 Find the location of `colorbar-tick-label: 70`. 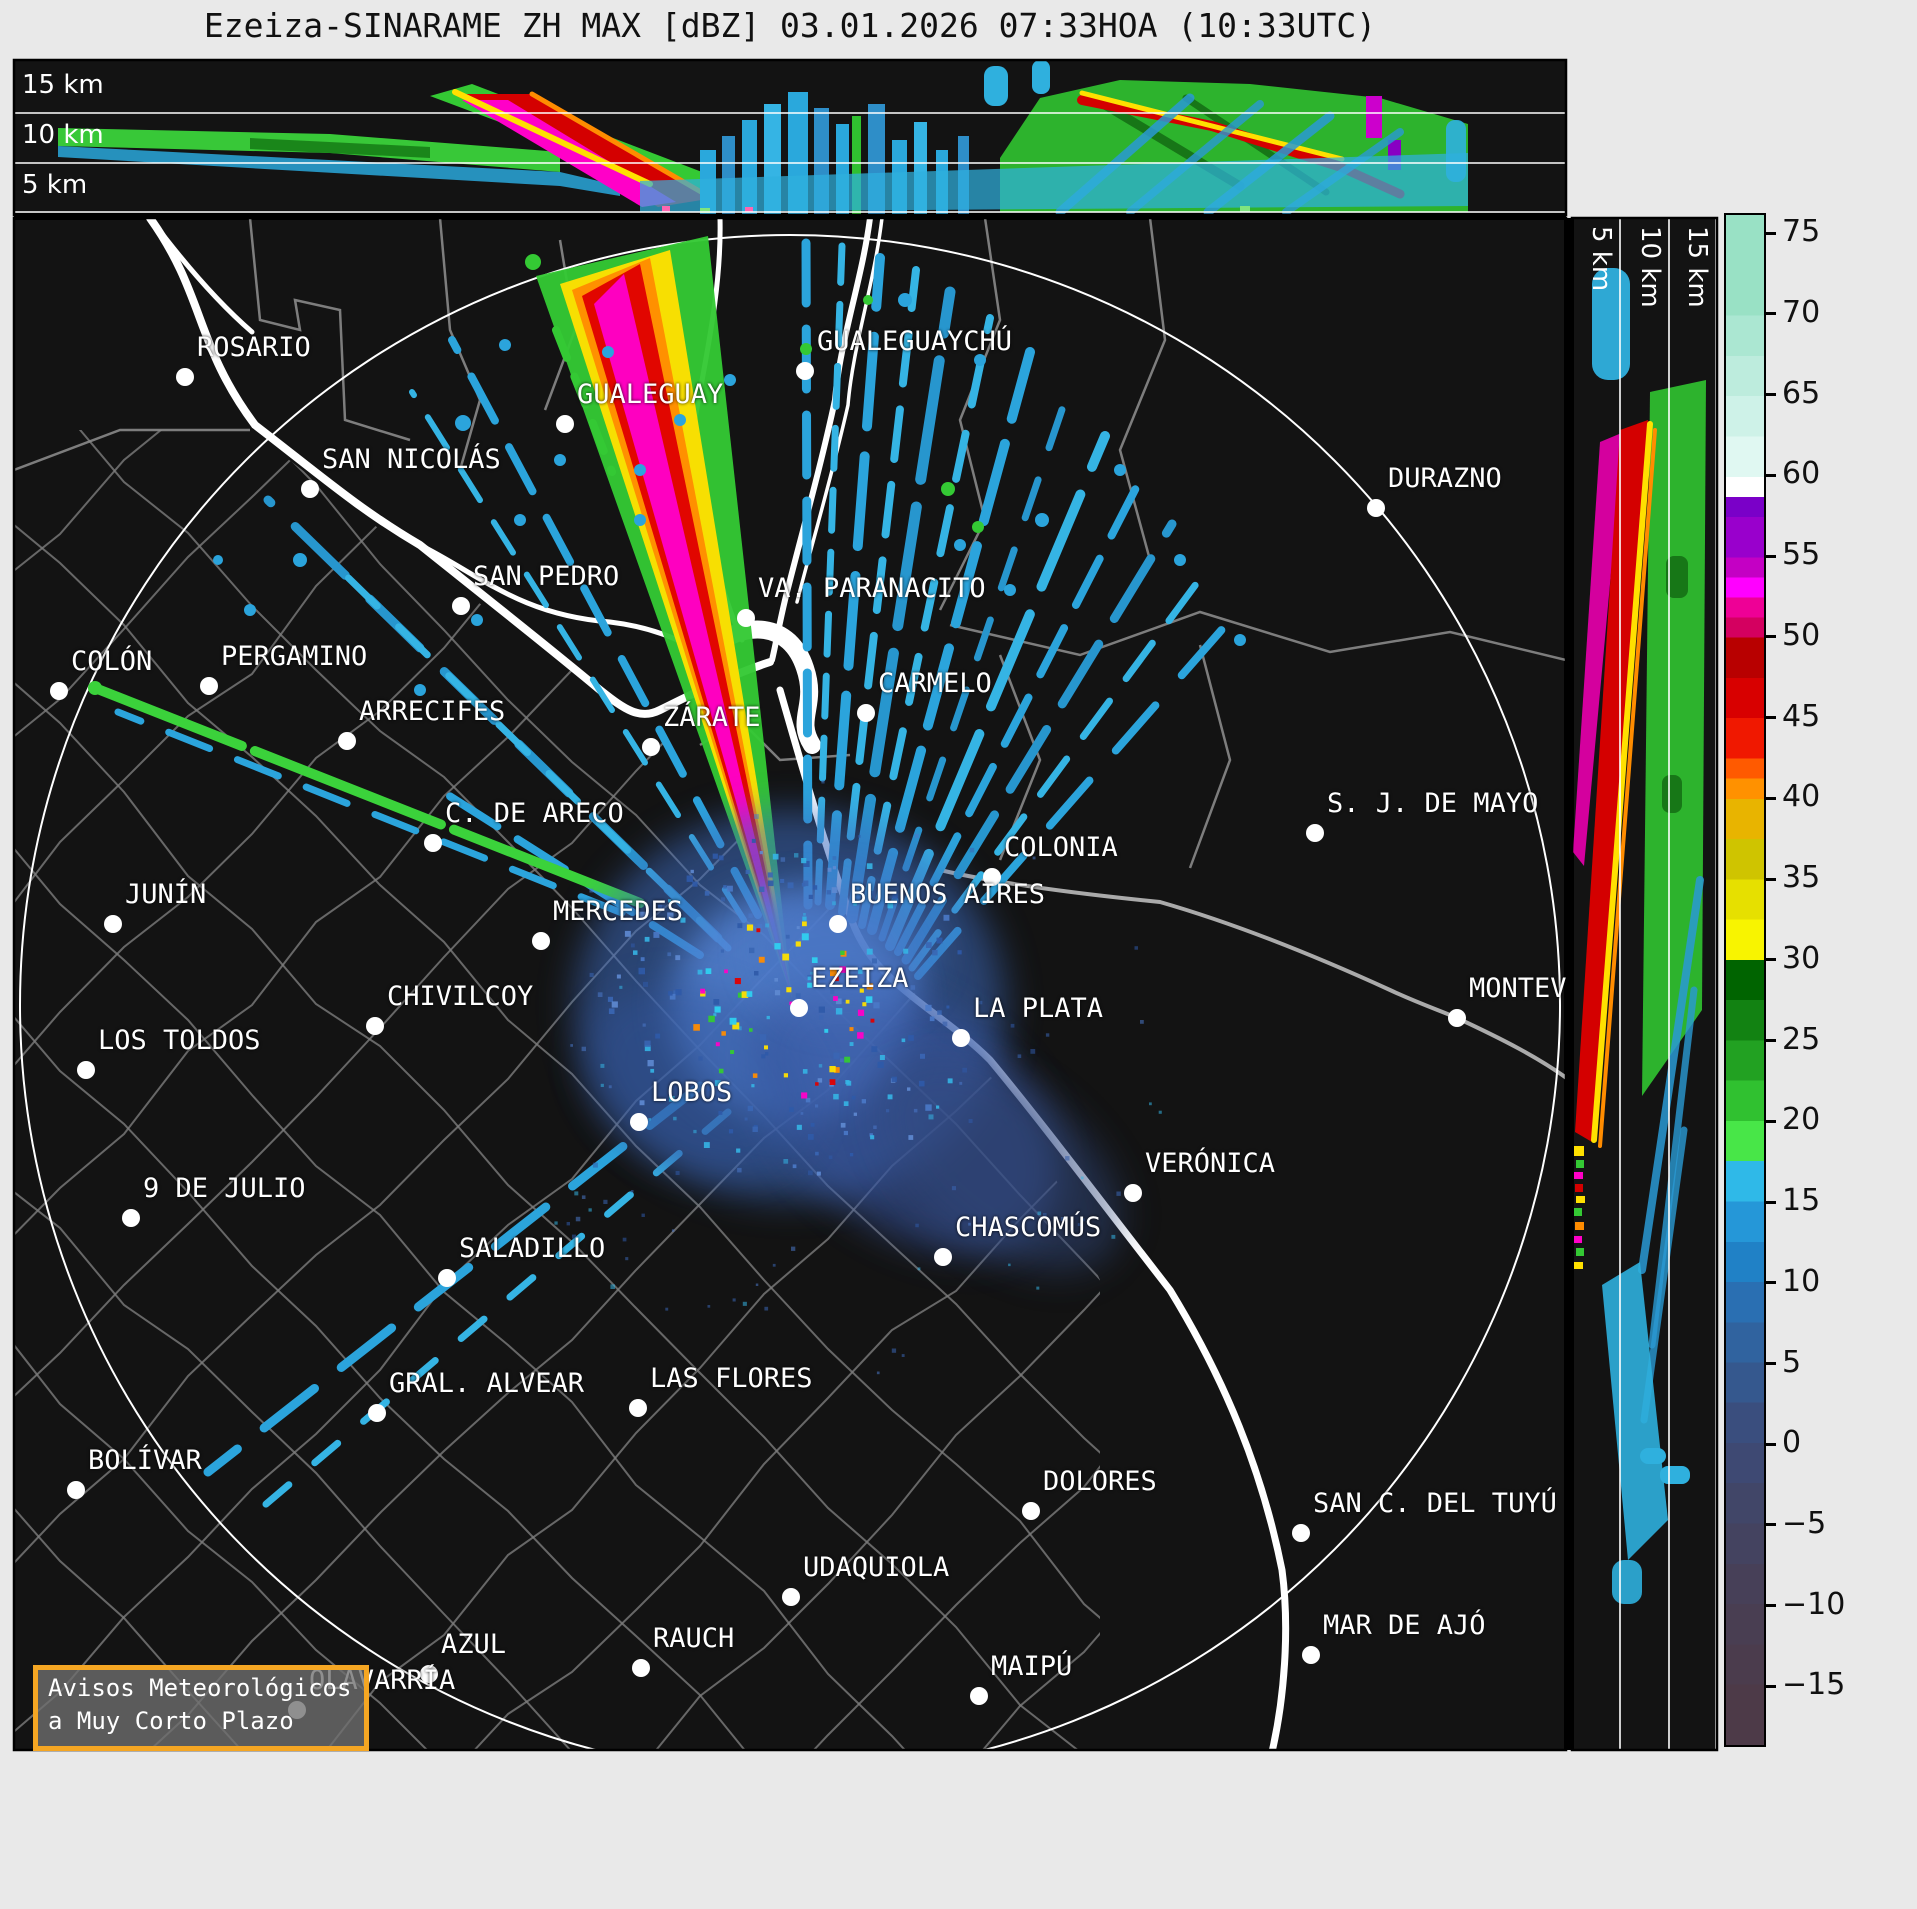

colorbar-tick-label: 70 is located at coordinates (1801, 312).